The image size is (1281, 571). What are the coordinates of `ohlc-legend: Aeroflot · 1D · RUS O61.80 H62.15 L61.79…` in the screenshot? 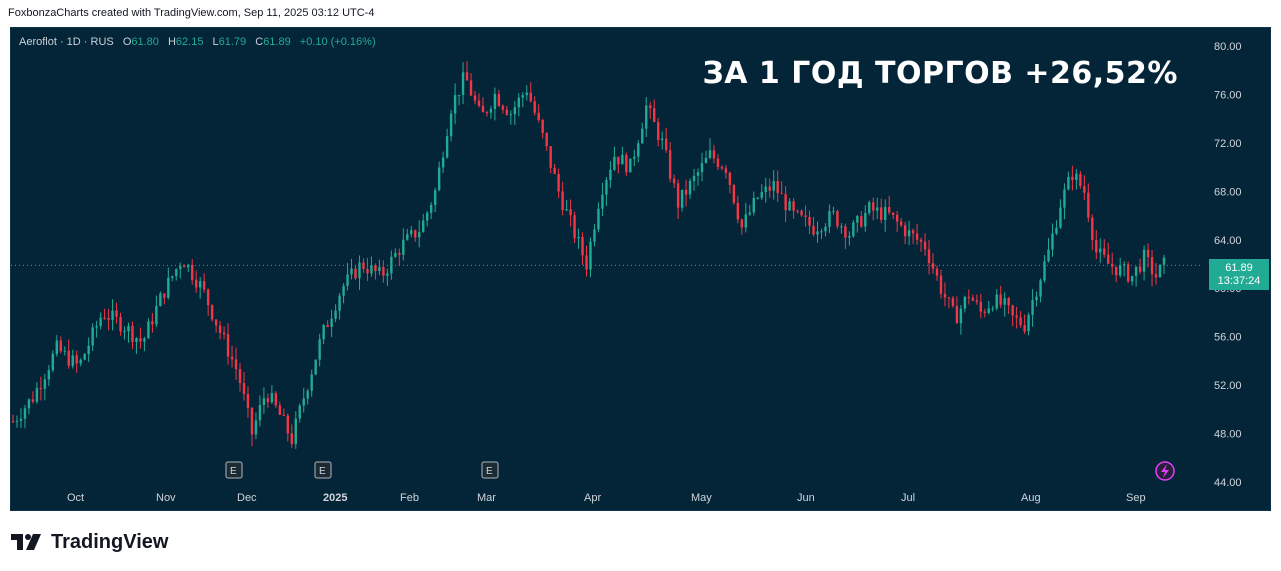 It's located at (197, 42).